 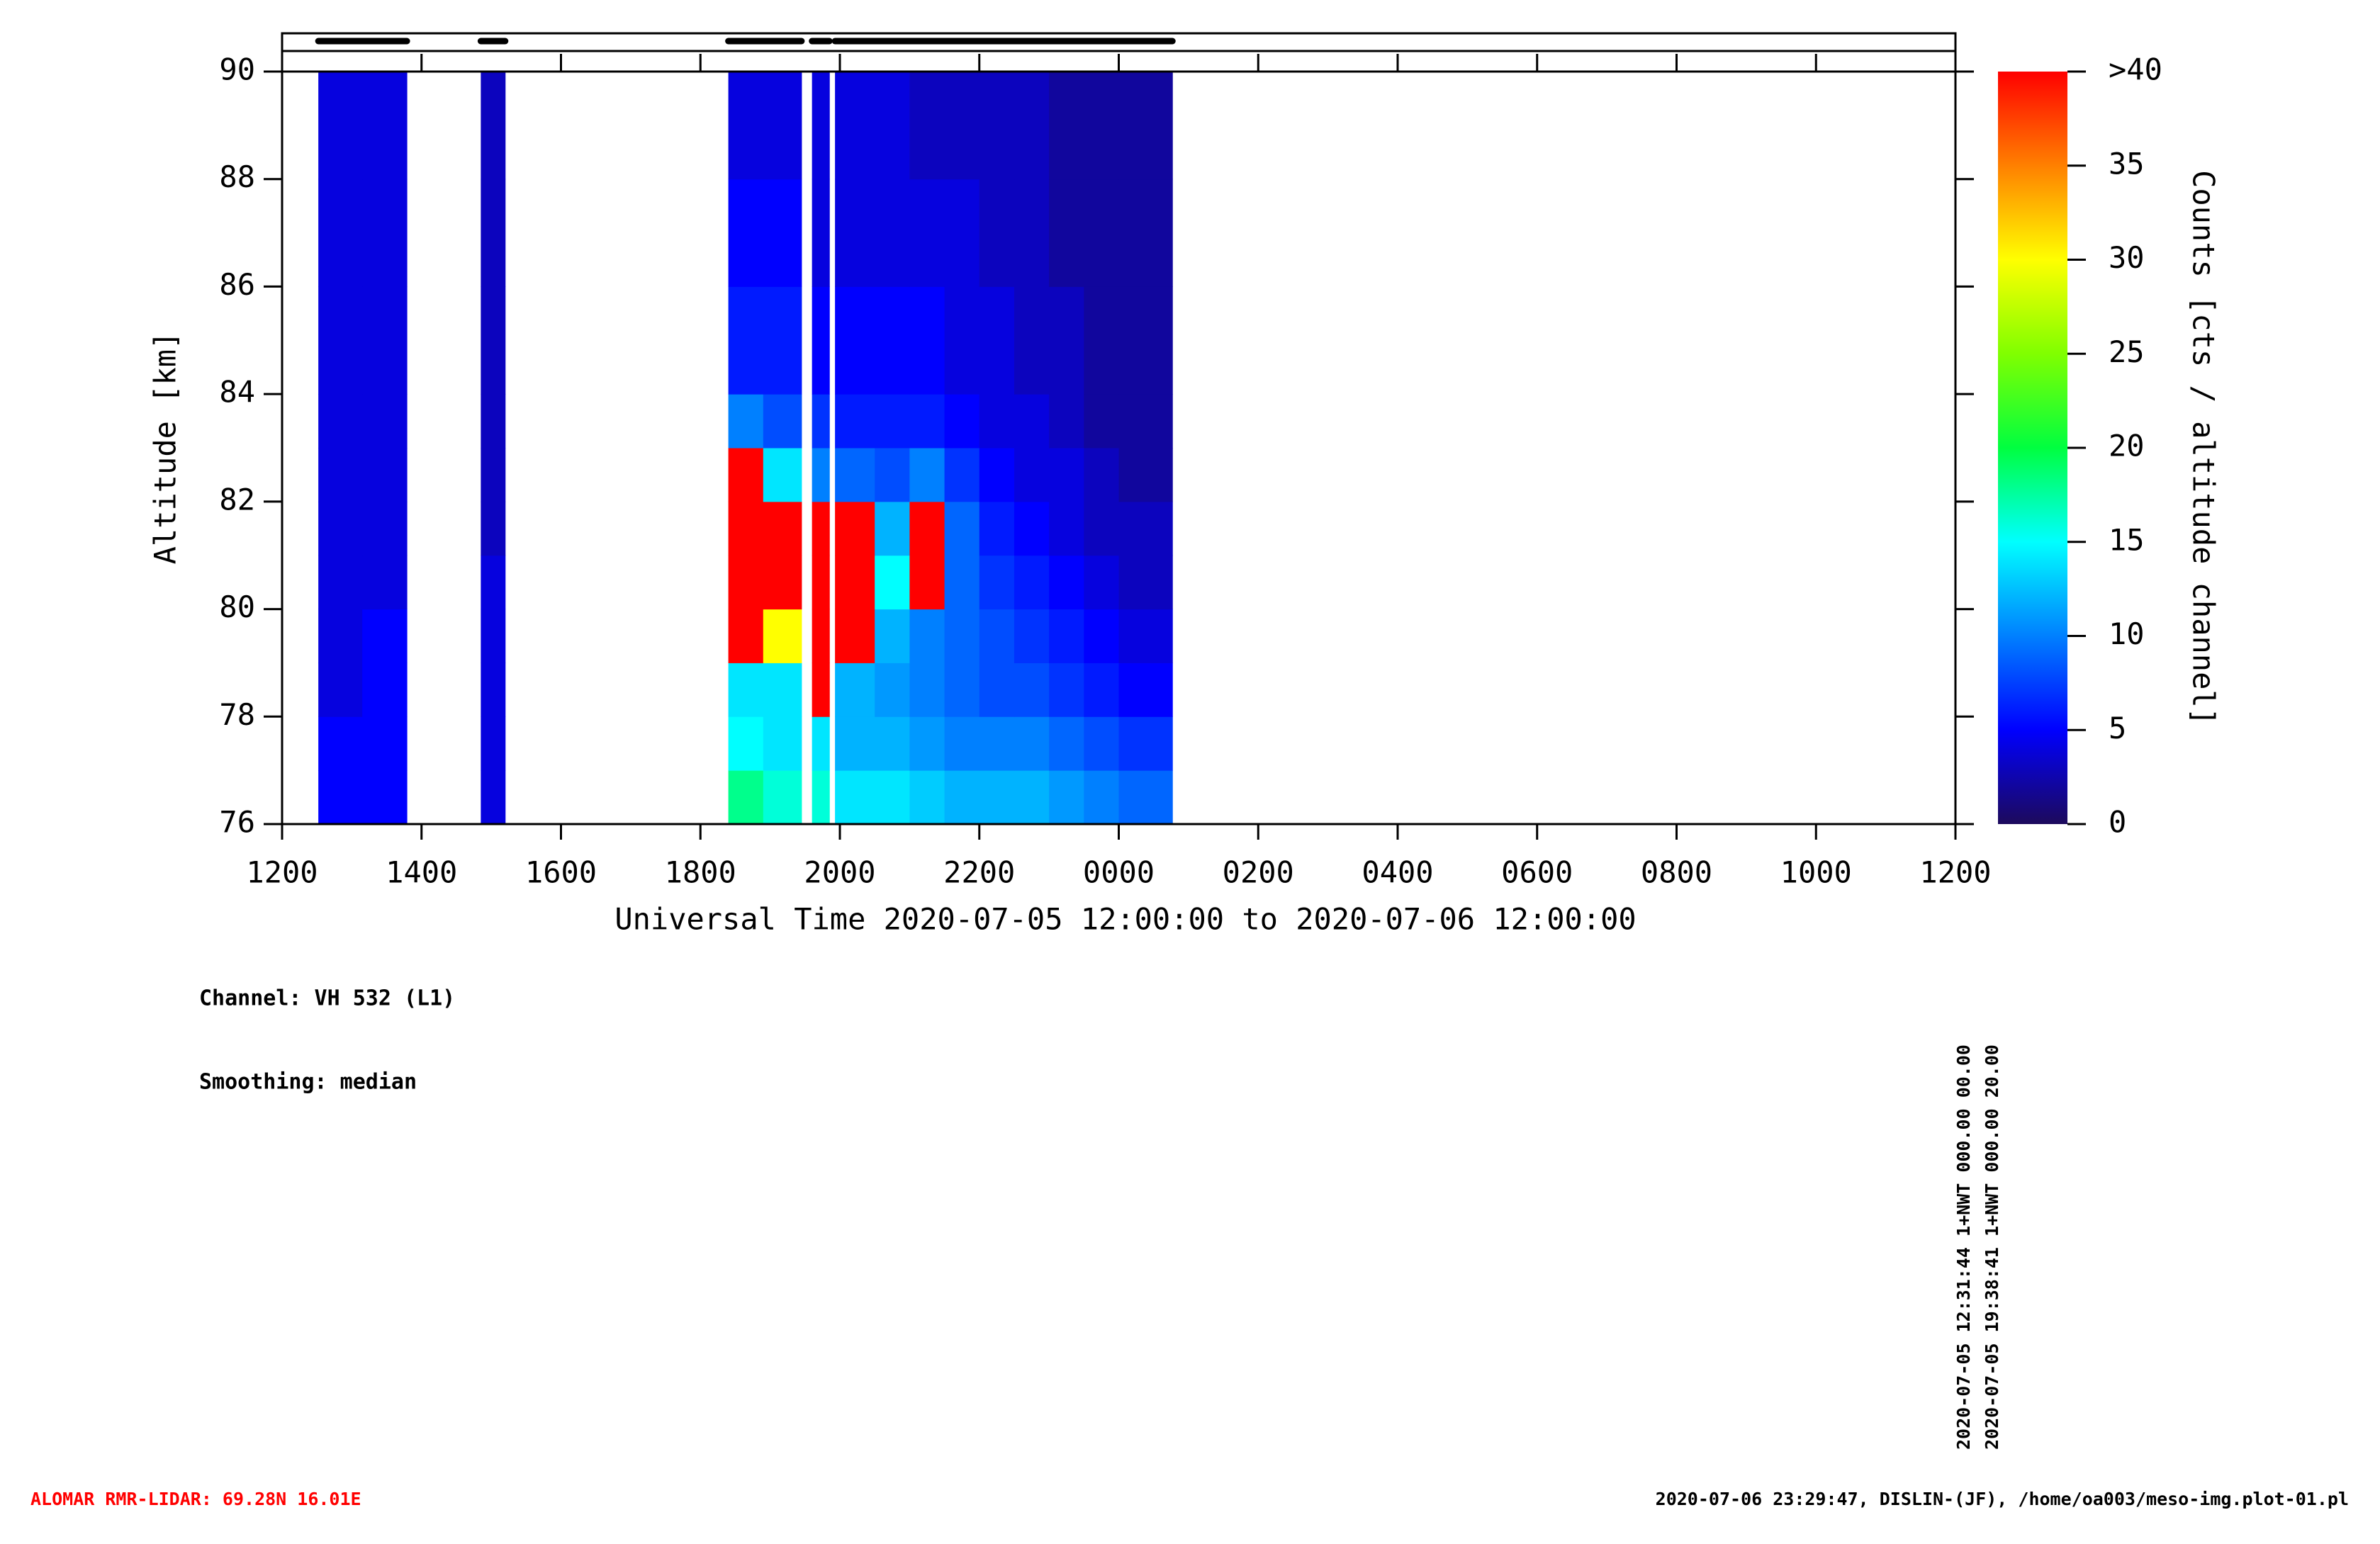 I want to click on colorbar-tick-label: 25, so click(x=2127, y=351).